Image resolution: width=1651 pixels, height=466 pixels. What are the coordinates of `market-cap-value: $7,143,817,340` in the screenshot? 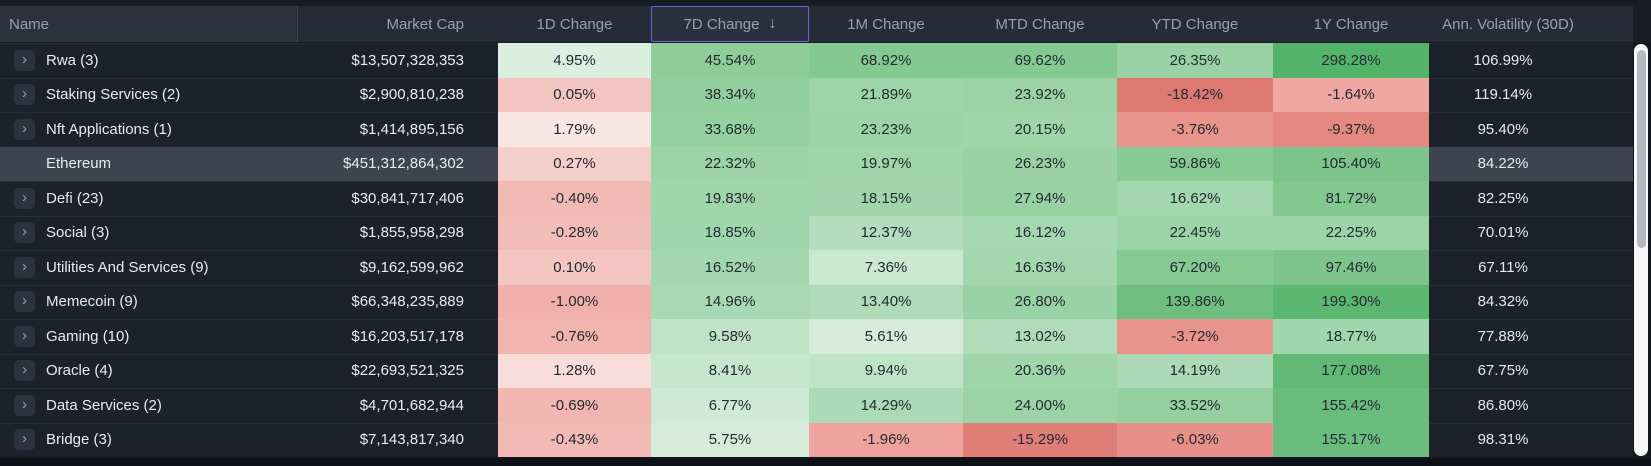 It's located at (411, 440).